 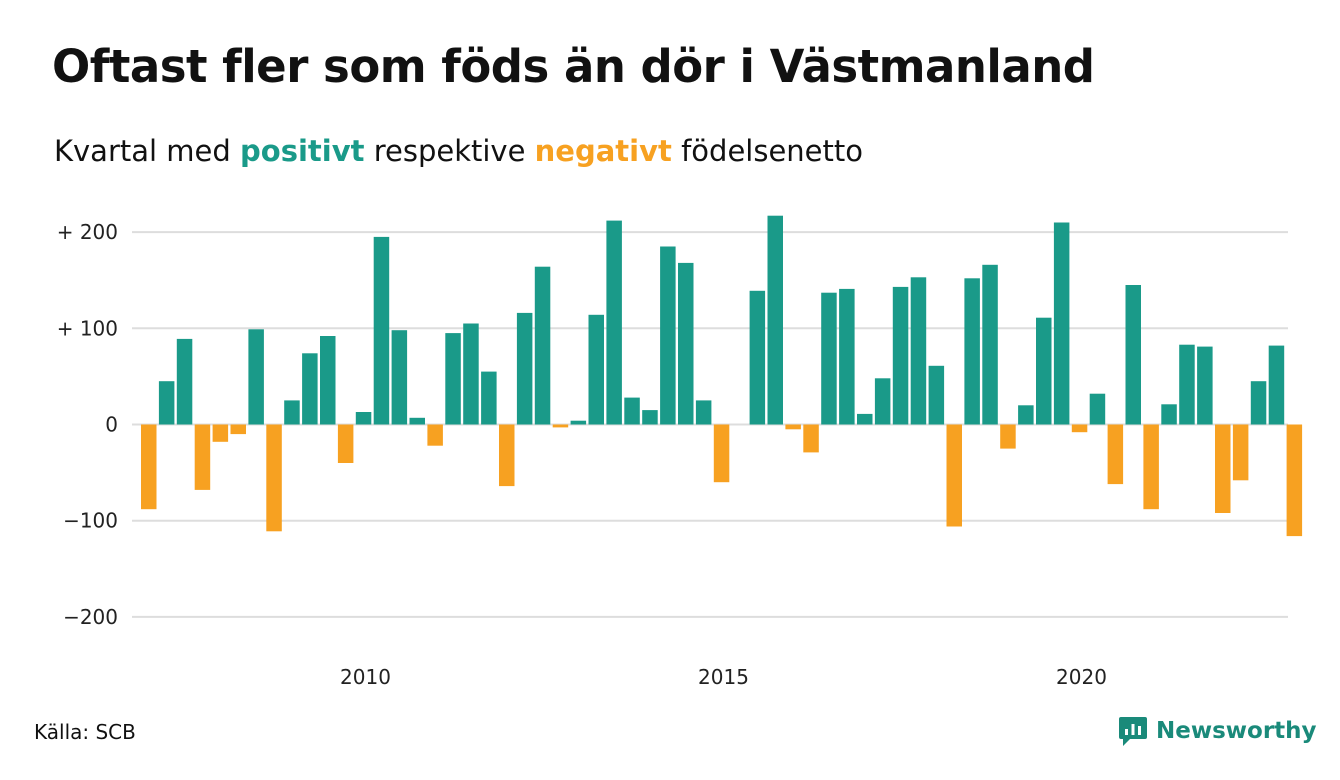 I want to click on y-axis-labels: + 200 + 100 0 −100 −200, so click(x=87, y=424).